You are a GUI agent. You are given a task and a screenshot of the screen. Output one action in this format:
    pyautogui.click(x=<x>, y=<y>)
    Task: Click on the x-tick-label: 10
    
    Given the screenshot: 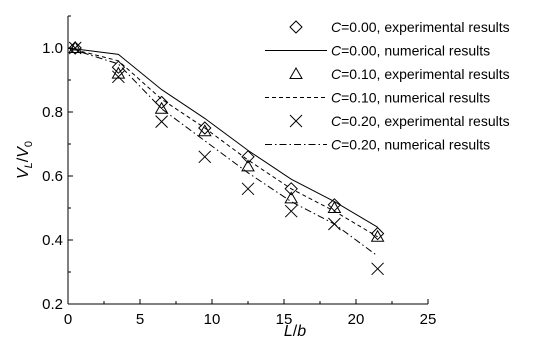 What is the action you would take?
    pyautogui.click(x=212, y=319)
    